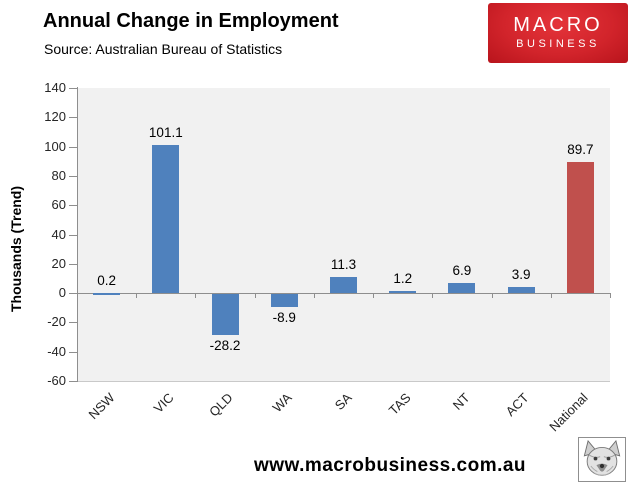  I want to click on wolf-icon, so click(602, 458).